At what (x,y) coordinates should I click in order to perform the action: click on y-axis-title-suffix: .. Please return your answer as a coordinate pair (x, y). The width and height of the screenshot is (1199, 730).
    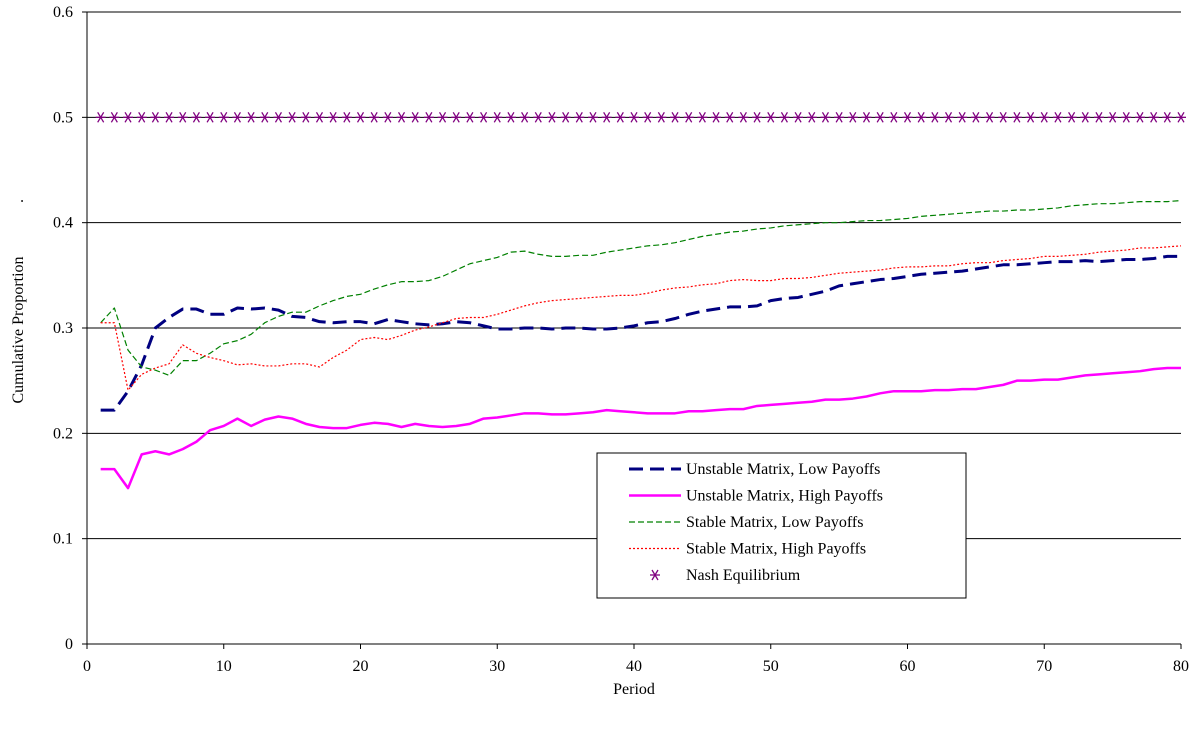
    Looking at the image, I should click on (18, 201).